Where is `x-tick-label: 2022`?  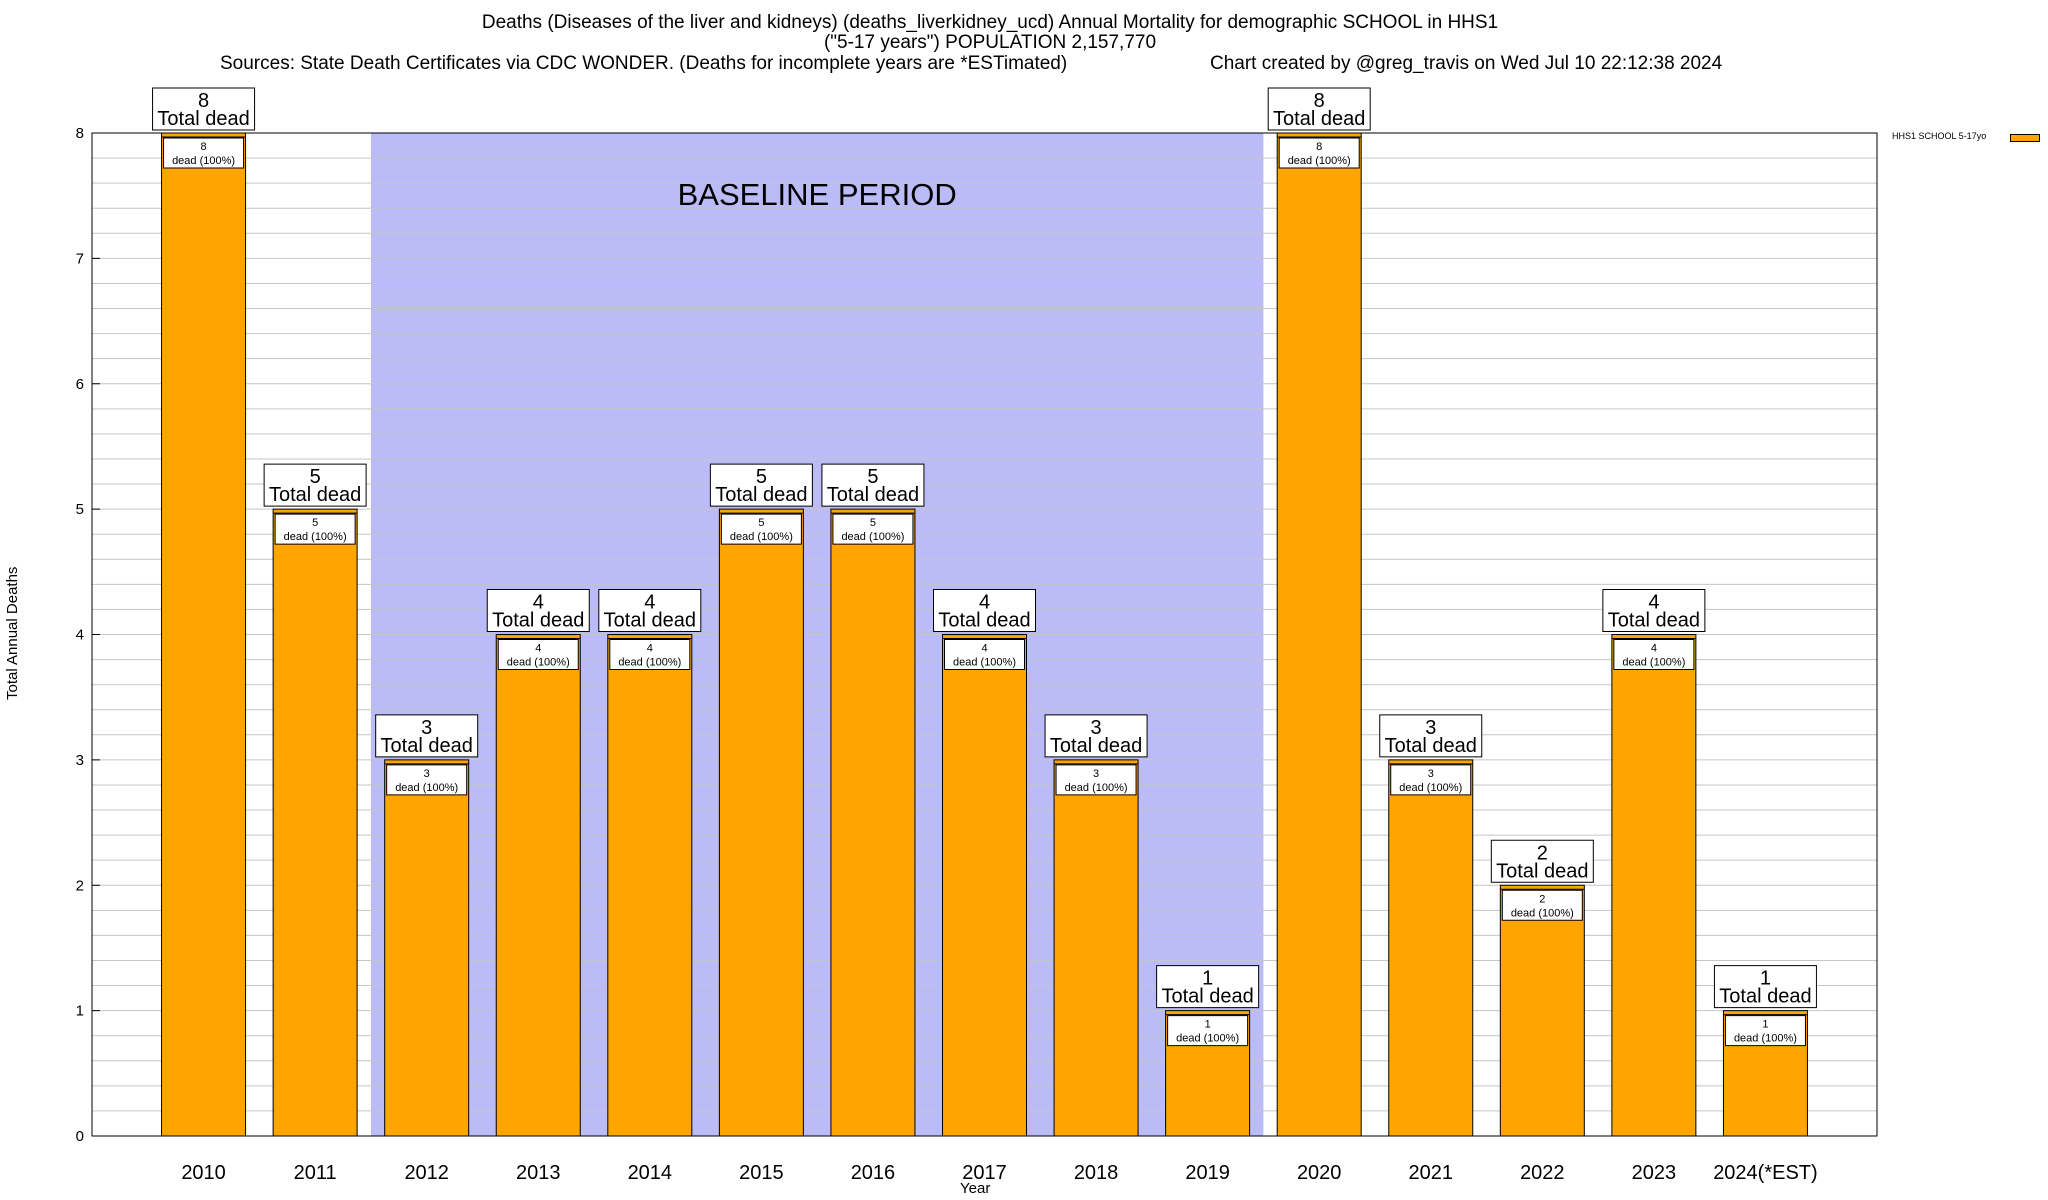 x-tick-label: 2022 is located at coordinates (1542, 1173).